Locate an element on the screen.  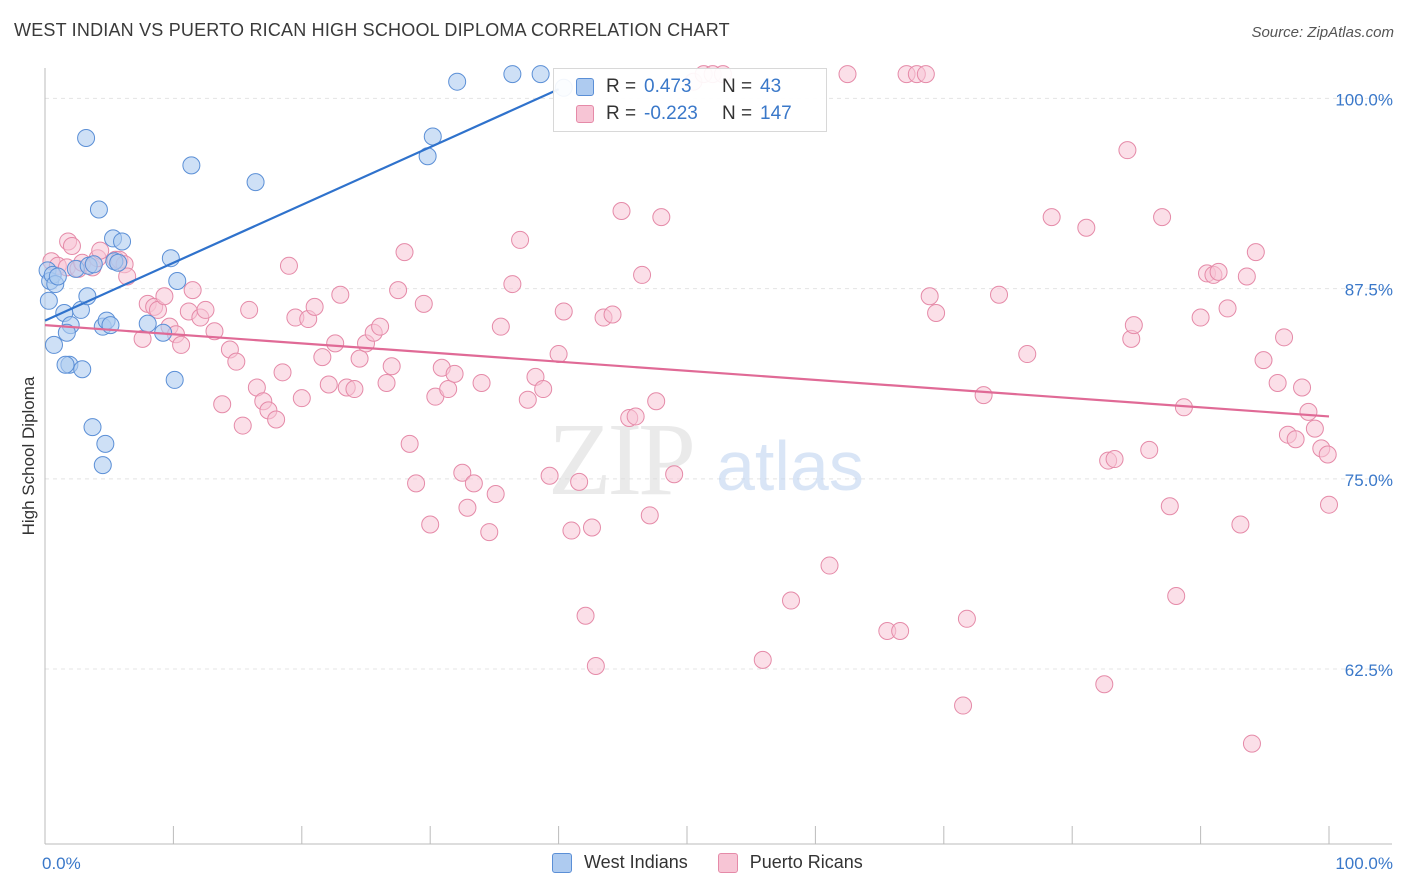
x-tick-label-max: 100.0% is located at coordinates (1364, 863).